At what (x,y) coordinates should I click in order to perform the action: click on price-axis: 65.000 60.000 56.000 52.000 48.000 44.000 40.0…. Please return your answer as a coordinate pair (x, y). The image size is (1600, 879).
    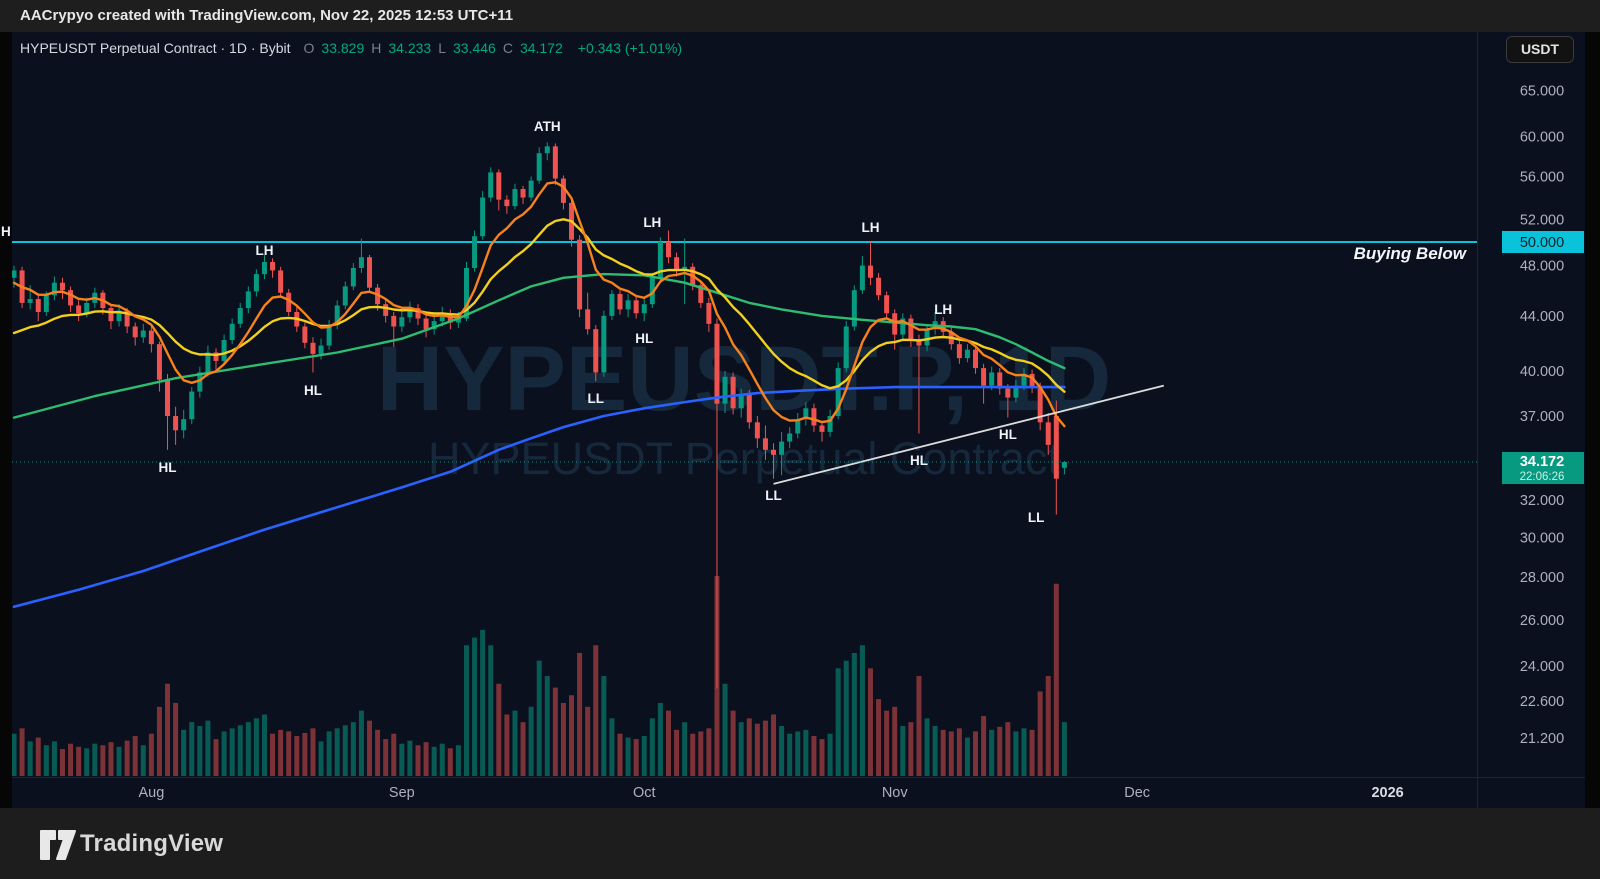
    Looking at the image, I should click on (1543, 415).